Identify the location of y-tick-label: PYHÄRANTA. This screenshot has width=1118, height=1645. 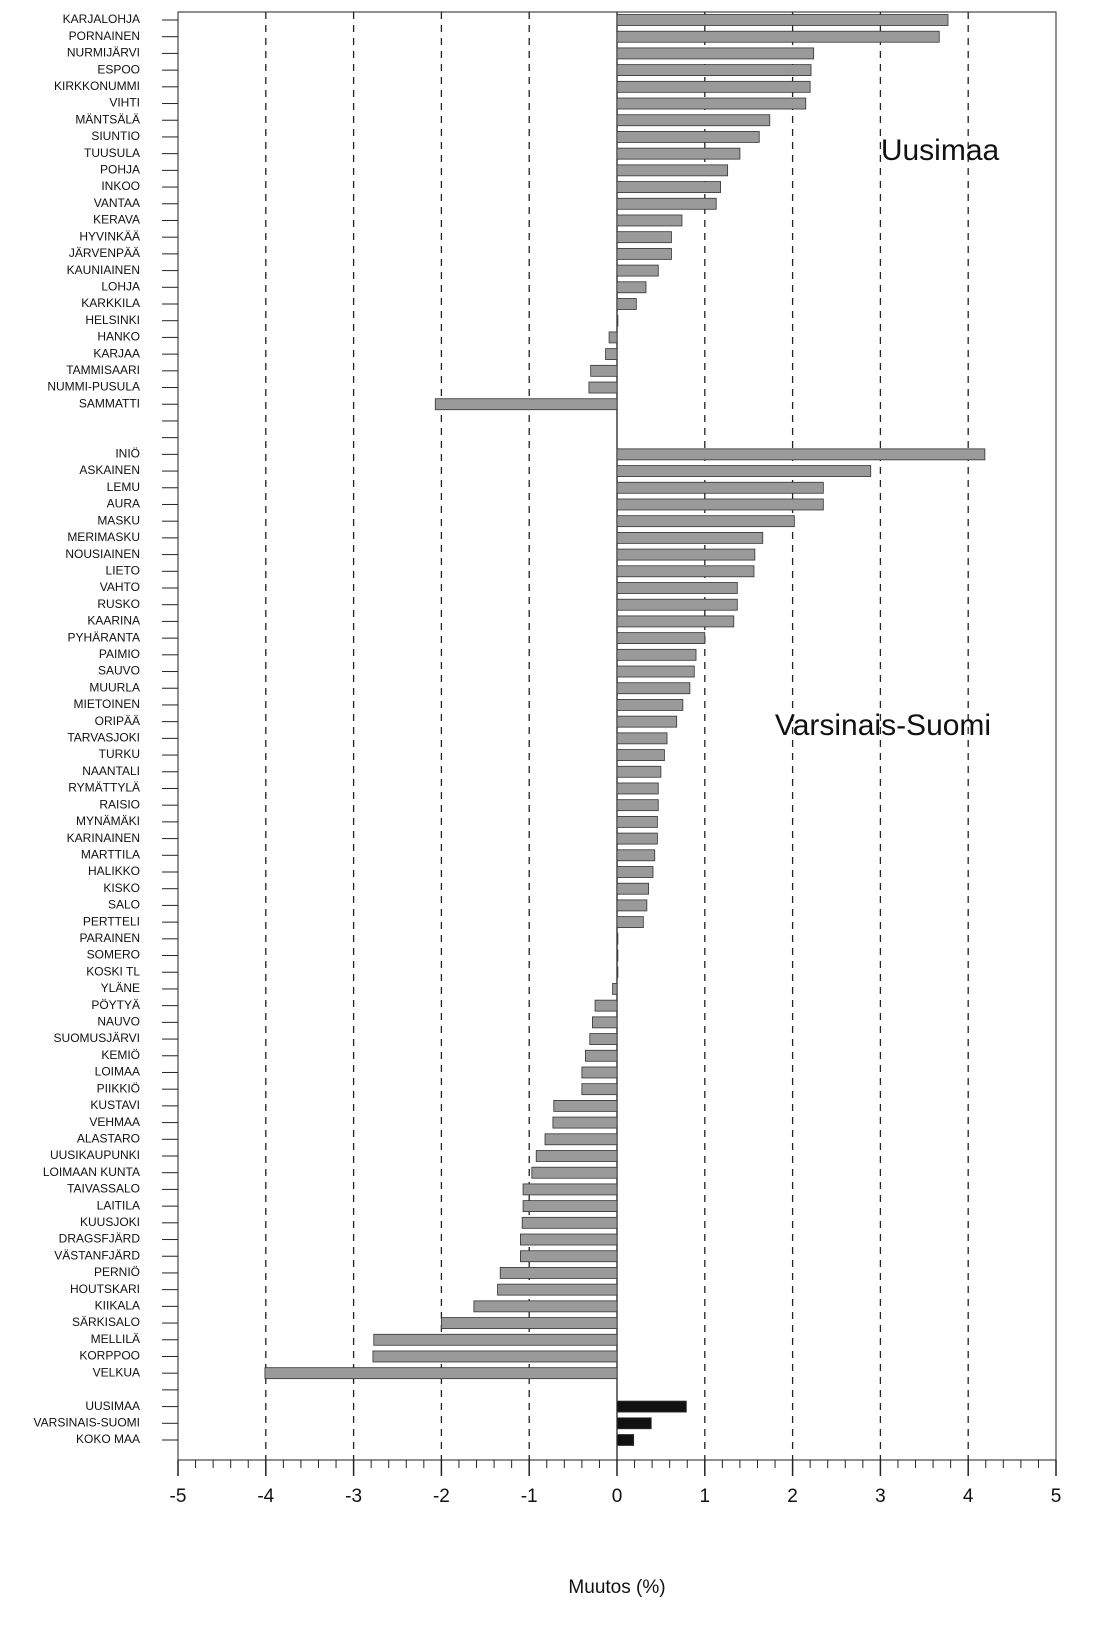
(104, 637).